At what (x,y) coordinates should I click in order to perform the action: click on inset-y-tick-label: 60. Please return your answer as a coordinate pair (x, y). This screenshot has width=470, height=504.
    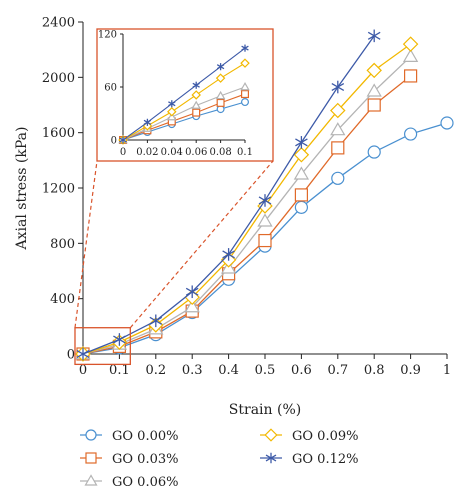
    Looking at the image, I should click on (110, 88).